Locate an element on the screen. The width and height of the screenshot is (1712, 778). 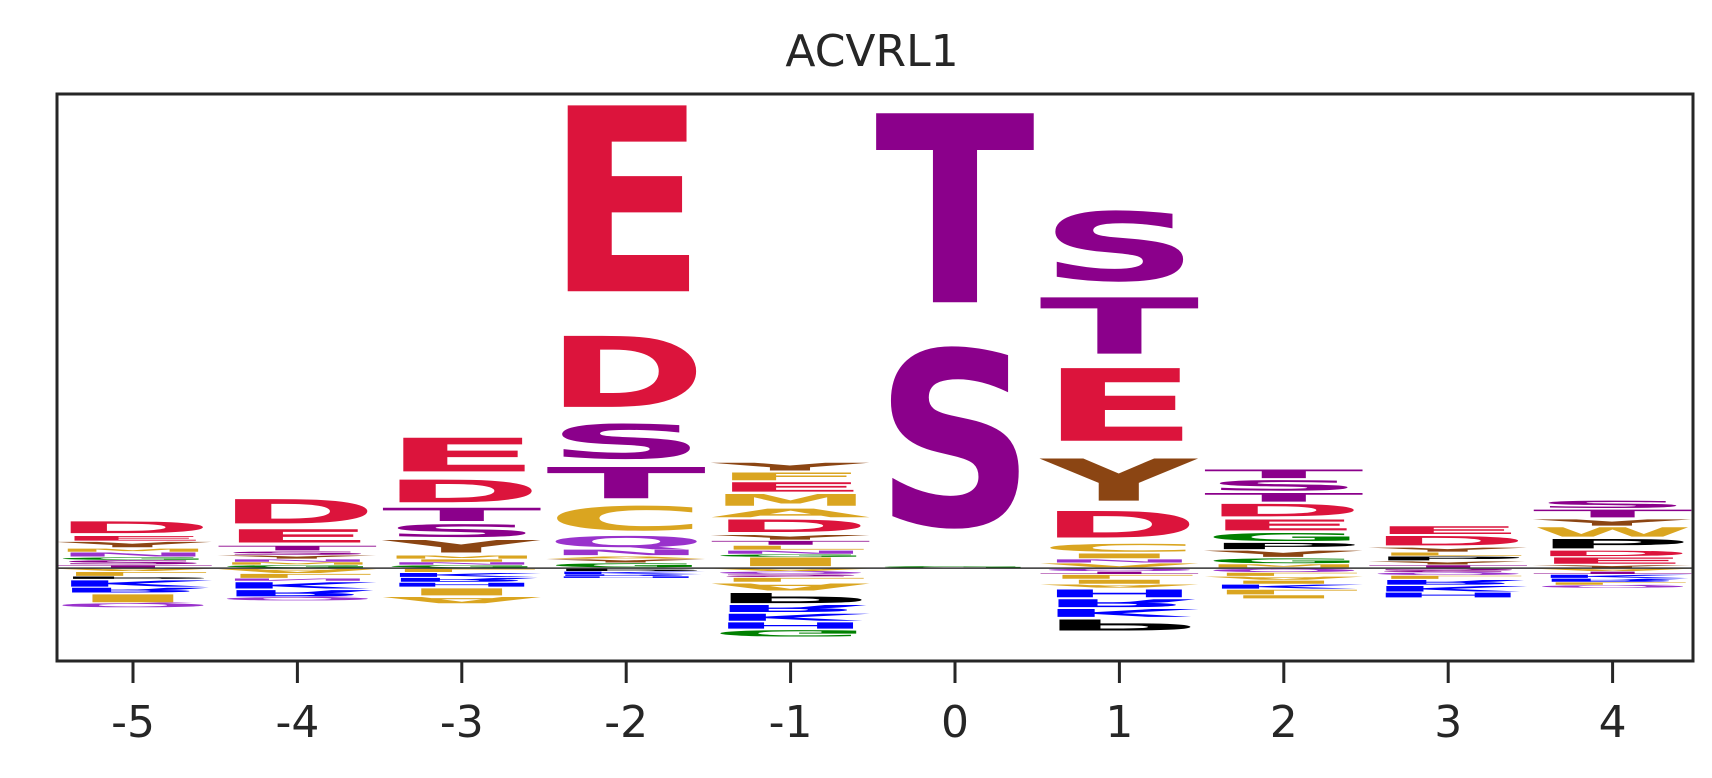
logo-letter-k-pos-4-n3: K is located at coordinates (297, 585).